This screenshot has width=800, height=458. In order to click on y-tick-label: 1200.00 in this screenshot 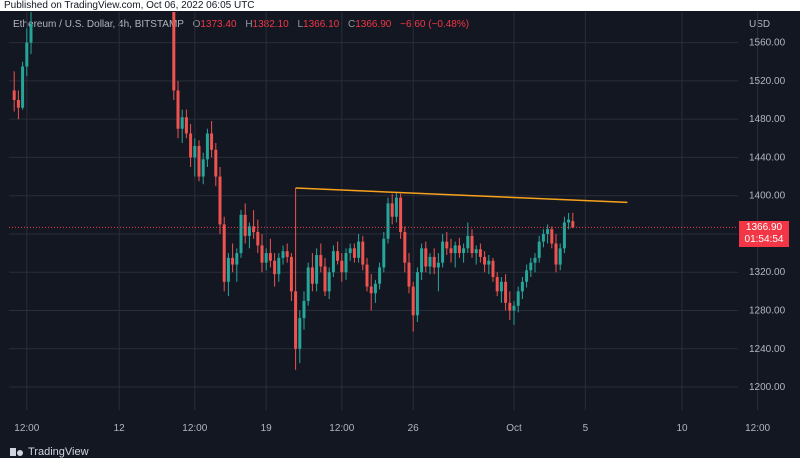, I will do `click(767, 387)`.